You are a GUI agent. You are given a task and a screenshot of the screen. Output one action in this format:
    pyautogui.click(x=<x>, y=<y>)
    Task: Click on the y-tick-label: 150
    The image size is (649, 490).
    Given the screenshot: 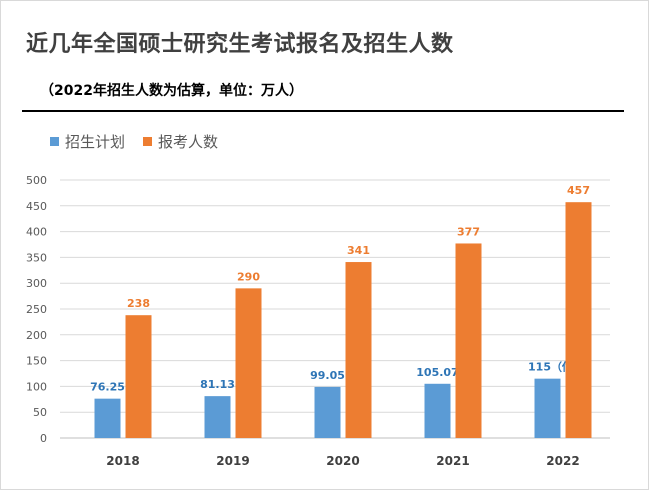 What is the action you would take?
    pyautogui.click(x=36, y=361)
    